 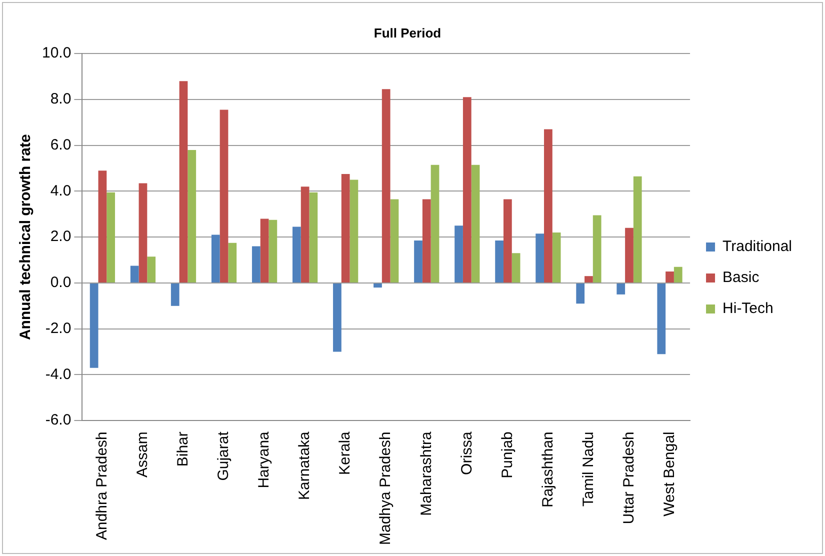 What do you see at coordinates (57, 53) in the screenshot?
I see `y-tick-label: 10.0` at bounding box center [57, 53].